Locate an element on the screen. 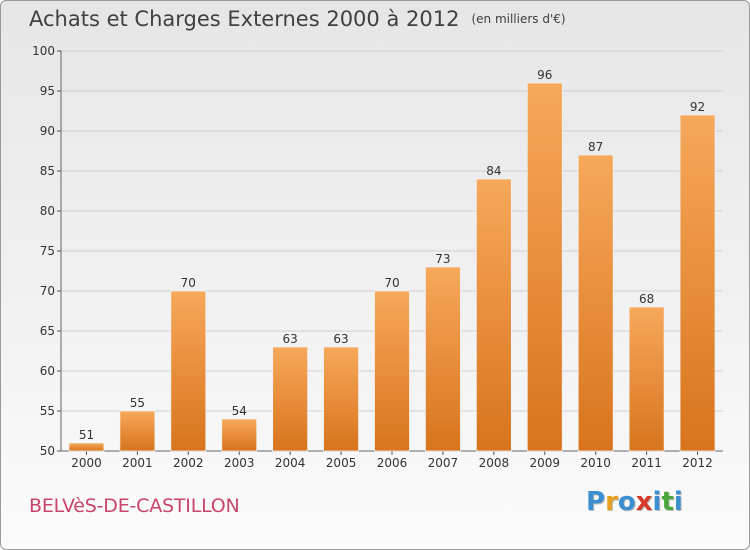 This screenshot has width=750, height=550. y-tick-label: 65 is located at coordinates (47, 331).